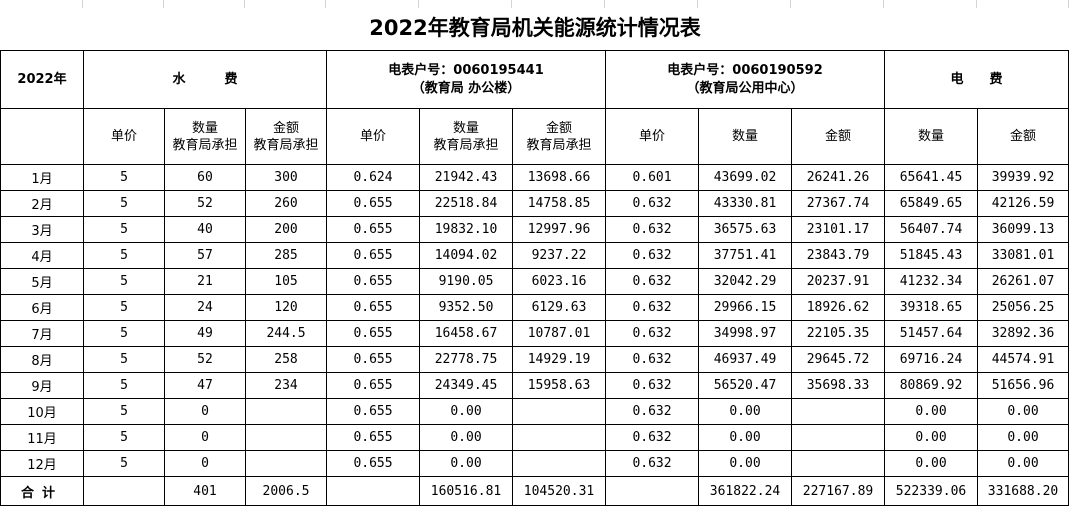 This screenshot has width=1070, height=507. What do you see at coordinates (205, 255) in the screenshot?
I see `cell-w-qty: 57` at bounding box center [205, 255].